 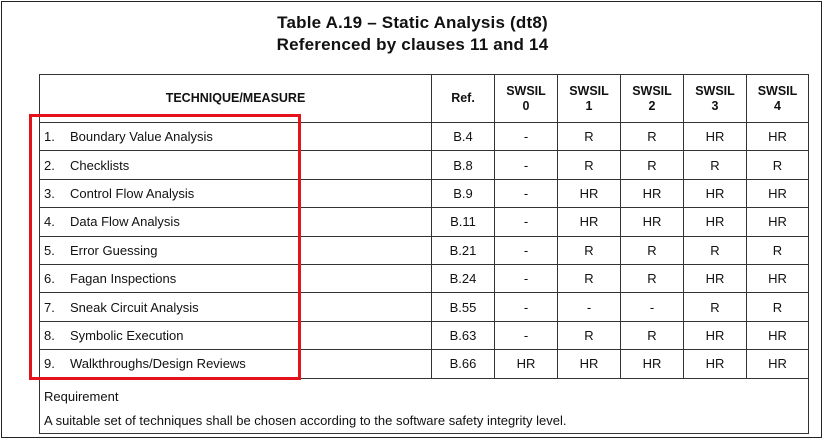 I want to click on technique-name: Walkthroughs/Design Reviews, so click(x=158, y=364).